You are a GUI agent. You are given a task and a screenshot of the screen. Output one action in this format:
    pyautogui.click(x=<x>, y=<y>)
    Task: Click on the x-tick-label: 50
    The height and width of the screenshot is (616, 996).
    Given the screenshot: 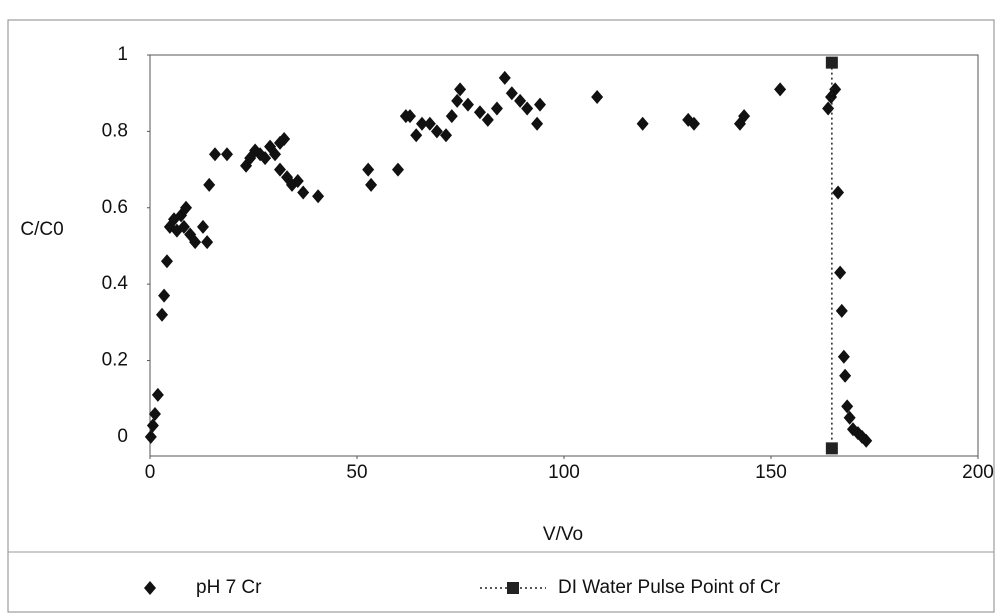 What is the action you would take?
    pyautogui.click(x=356, y=472)
    